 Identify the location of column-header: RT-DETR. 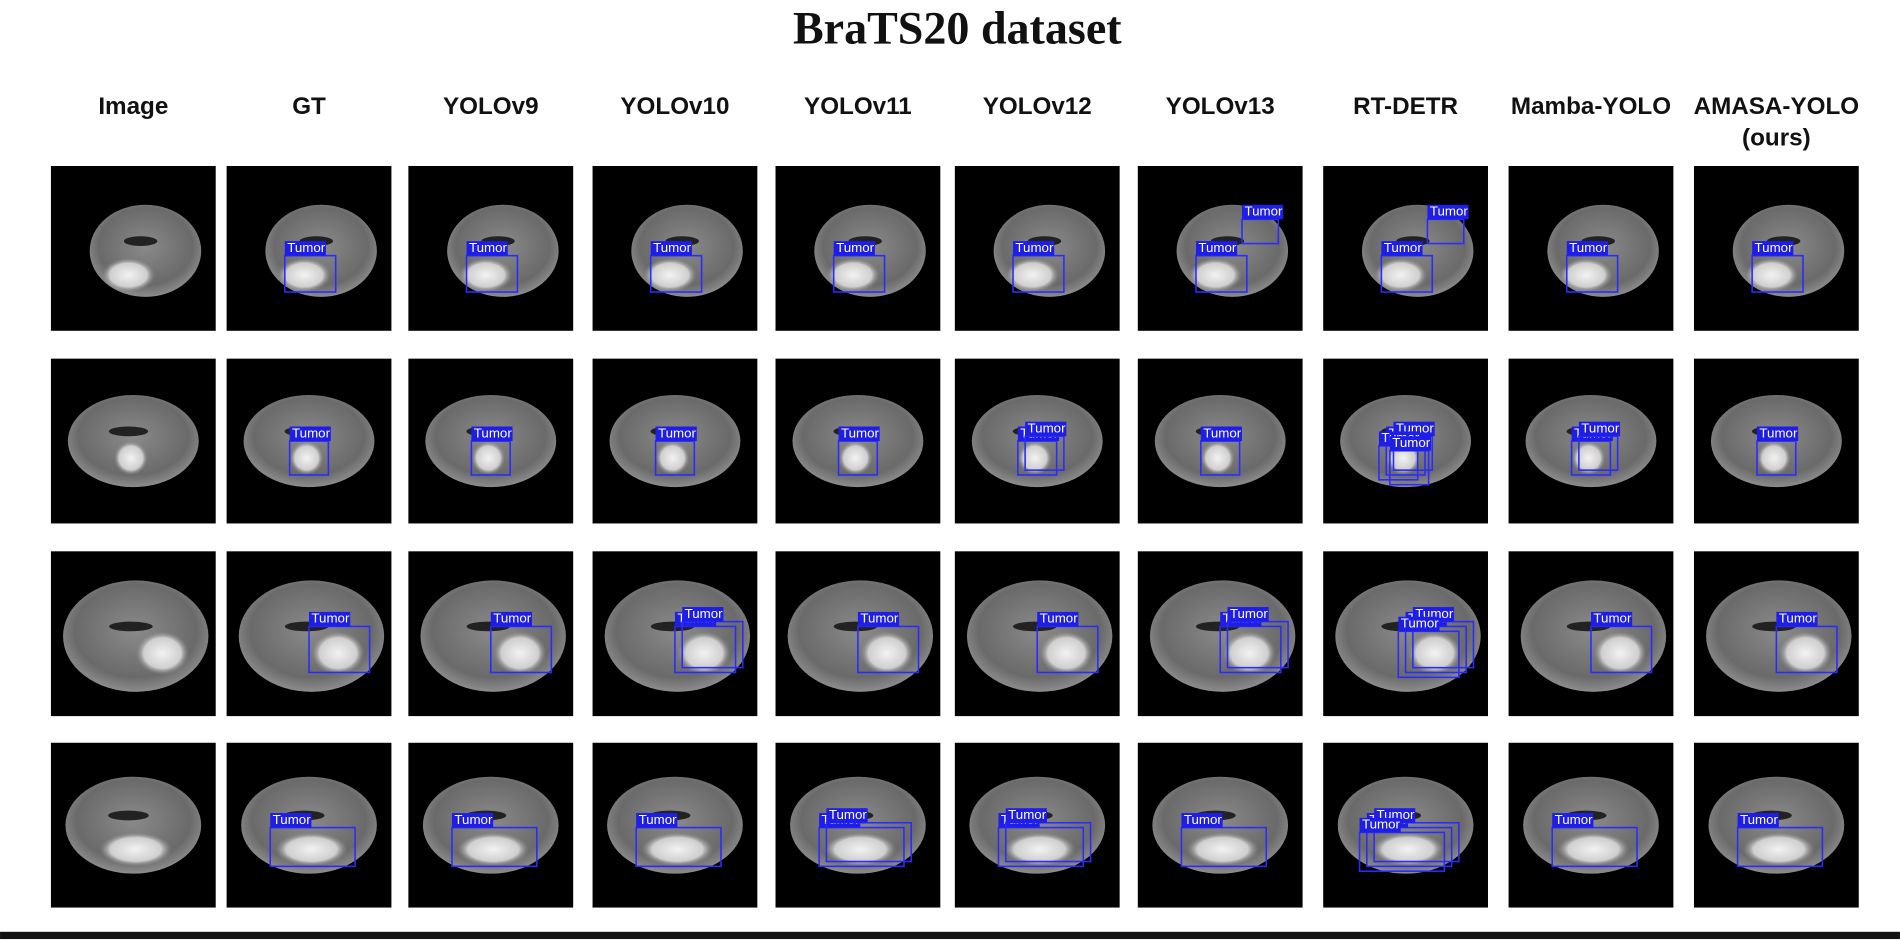
(1405, 106).